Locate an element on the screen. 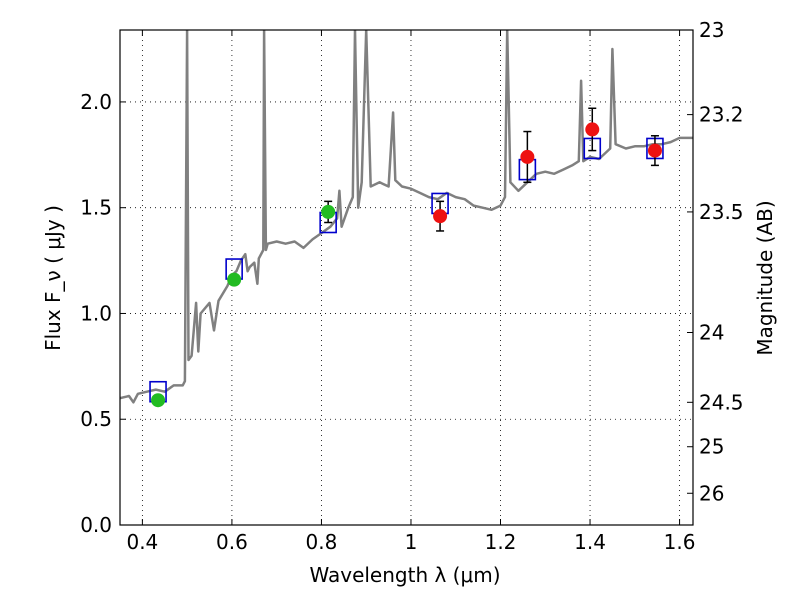  x-tick-label: 0.8 is located at coordinates (322, 542).